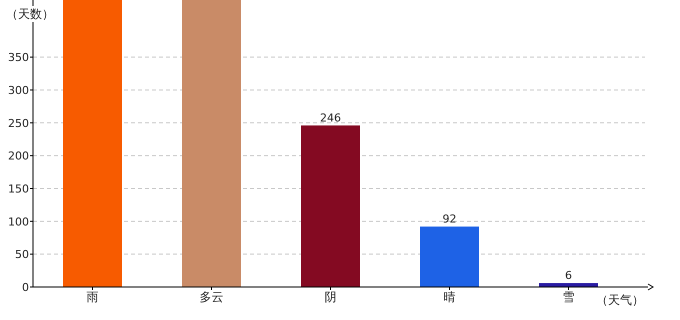 Image resolution: width=680 pixels, height=320 pixels. I want to click on data-label: 6, so click(568, 275).